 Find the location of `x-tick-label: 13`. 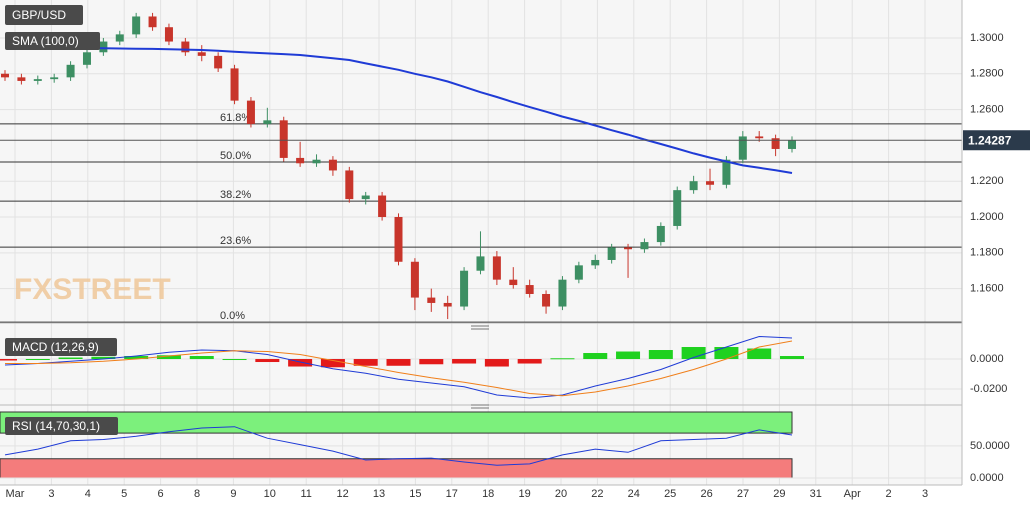

x-tick-label: 13 is located at coordinates (379, 494).